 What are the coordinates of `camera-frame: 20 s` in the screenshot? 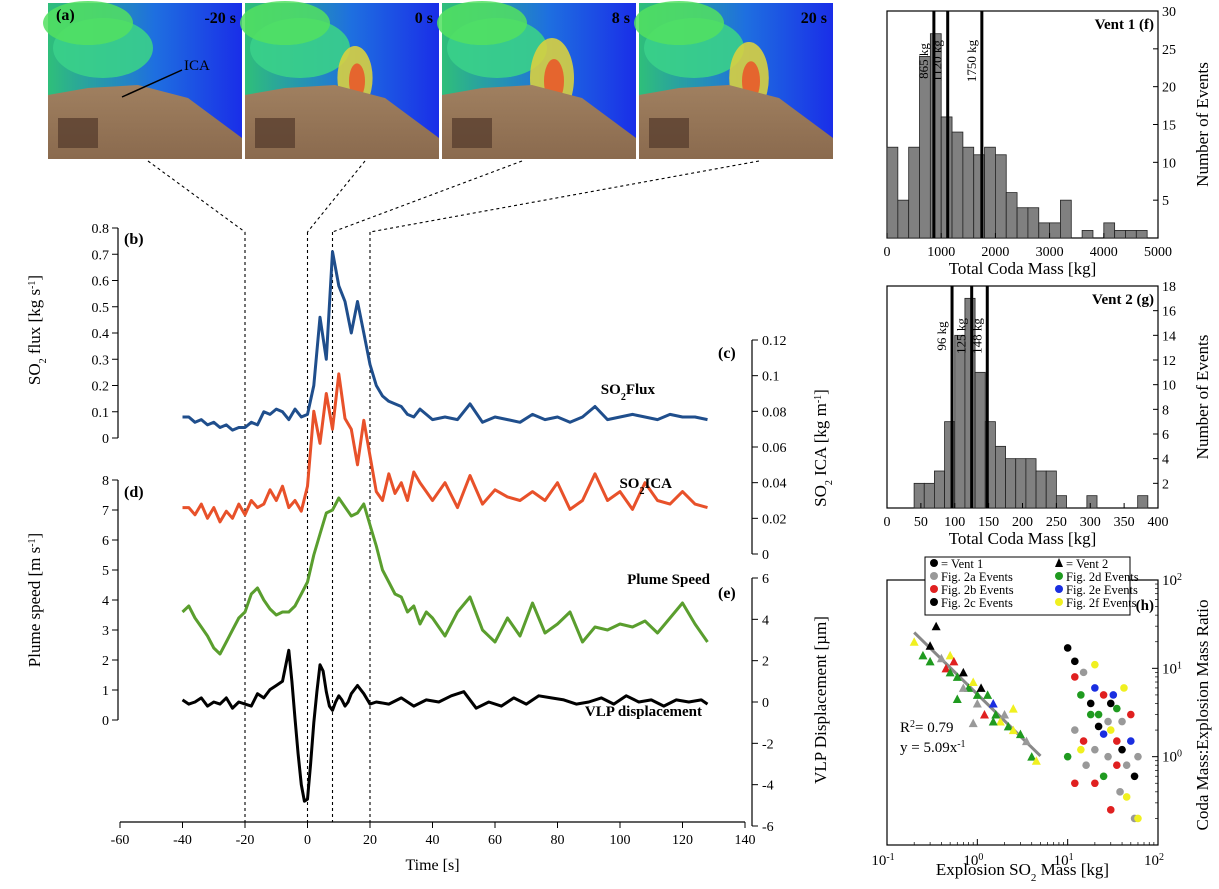 It's located at (733, 80).